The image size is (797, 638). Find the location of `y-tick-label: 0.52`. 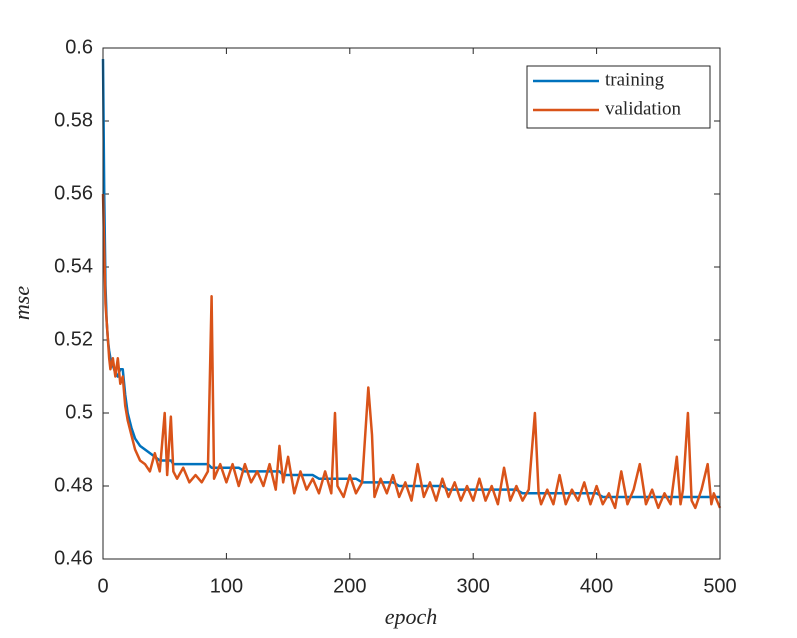

y-tick-label: 0.52 is located at coordinates (73, 339).